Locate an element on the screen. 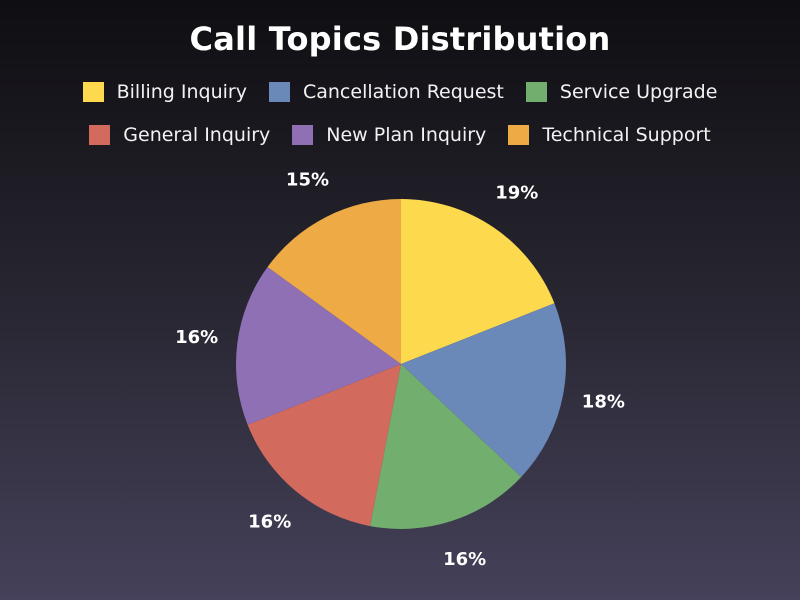 Image resolution: width=800 pixels, height=600 pixels. legend-label: New Plan Inquiry is located at coordinates (406, 135).